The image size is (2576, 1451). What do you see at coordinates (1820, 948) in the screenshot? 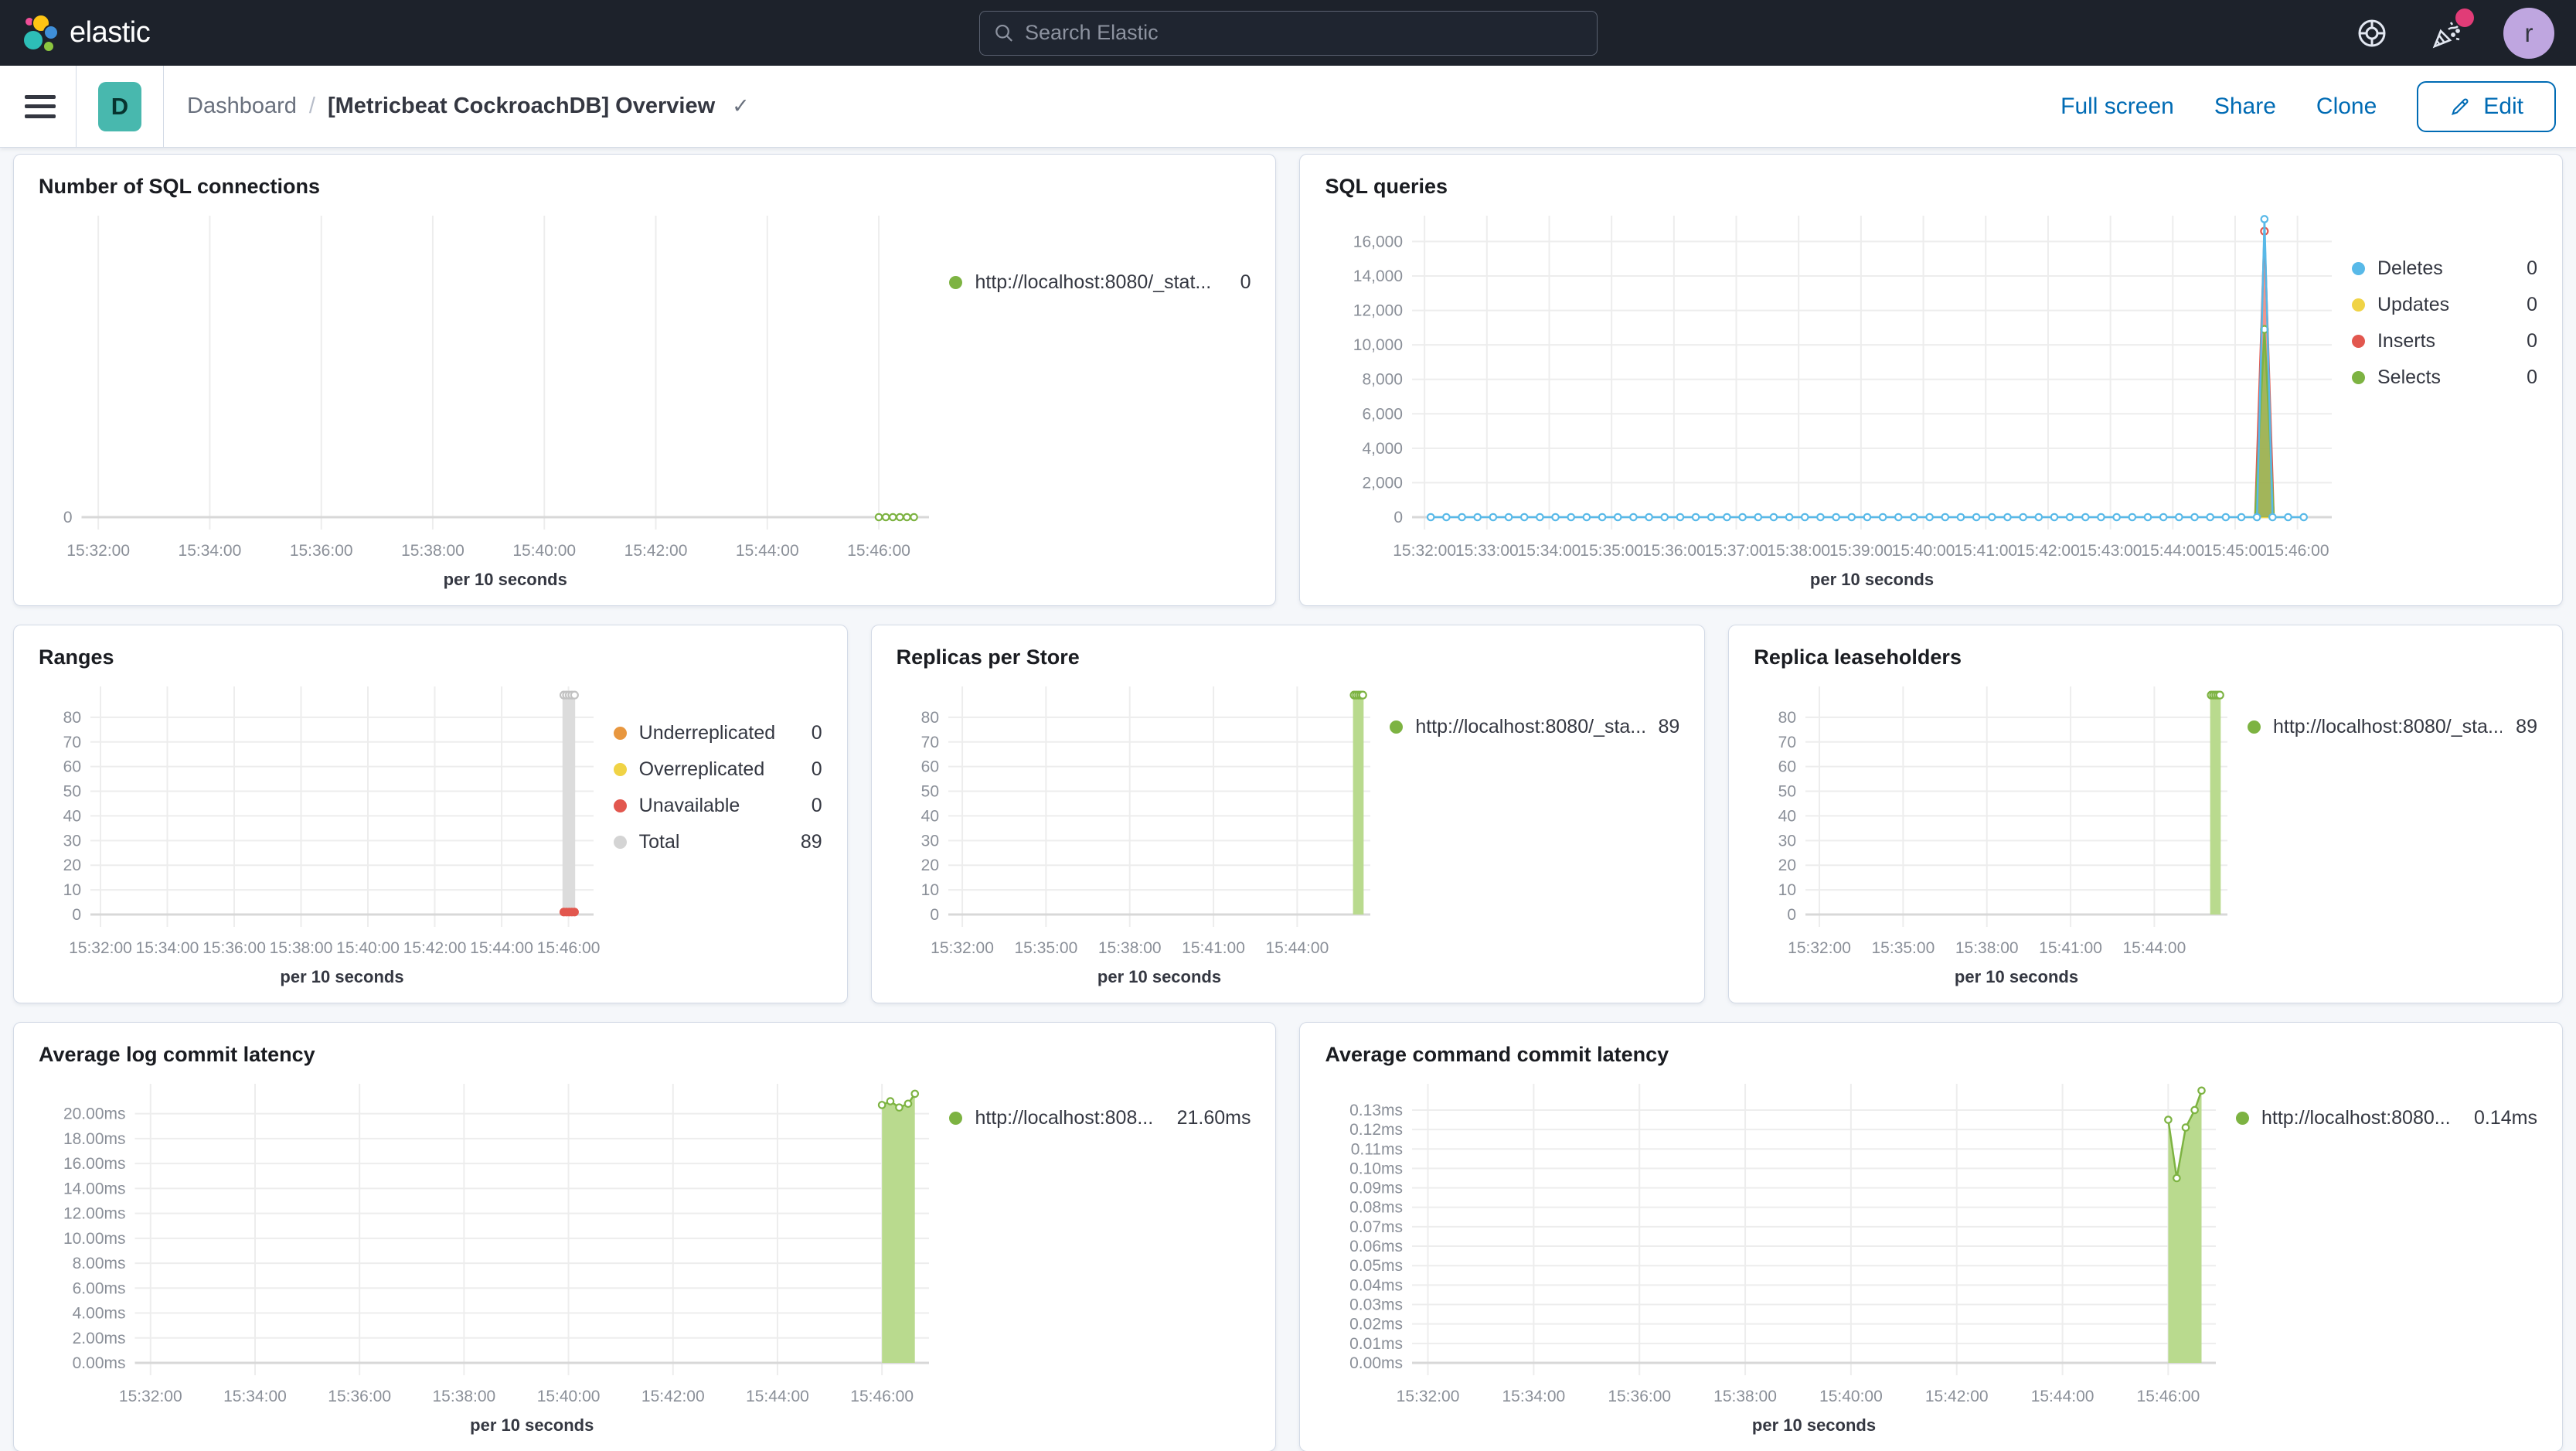
I see `svg-text: 15:32:00` at bounding box center [1820, 948].